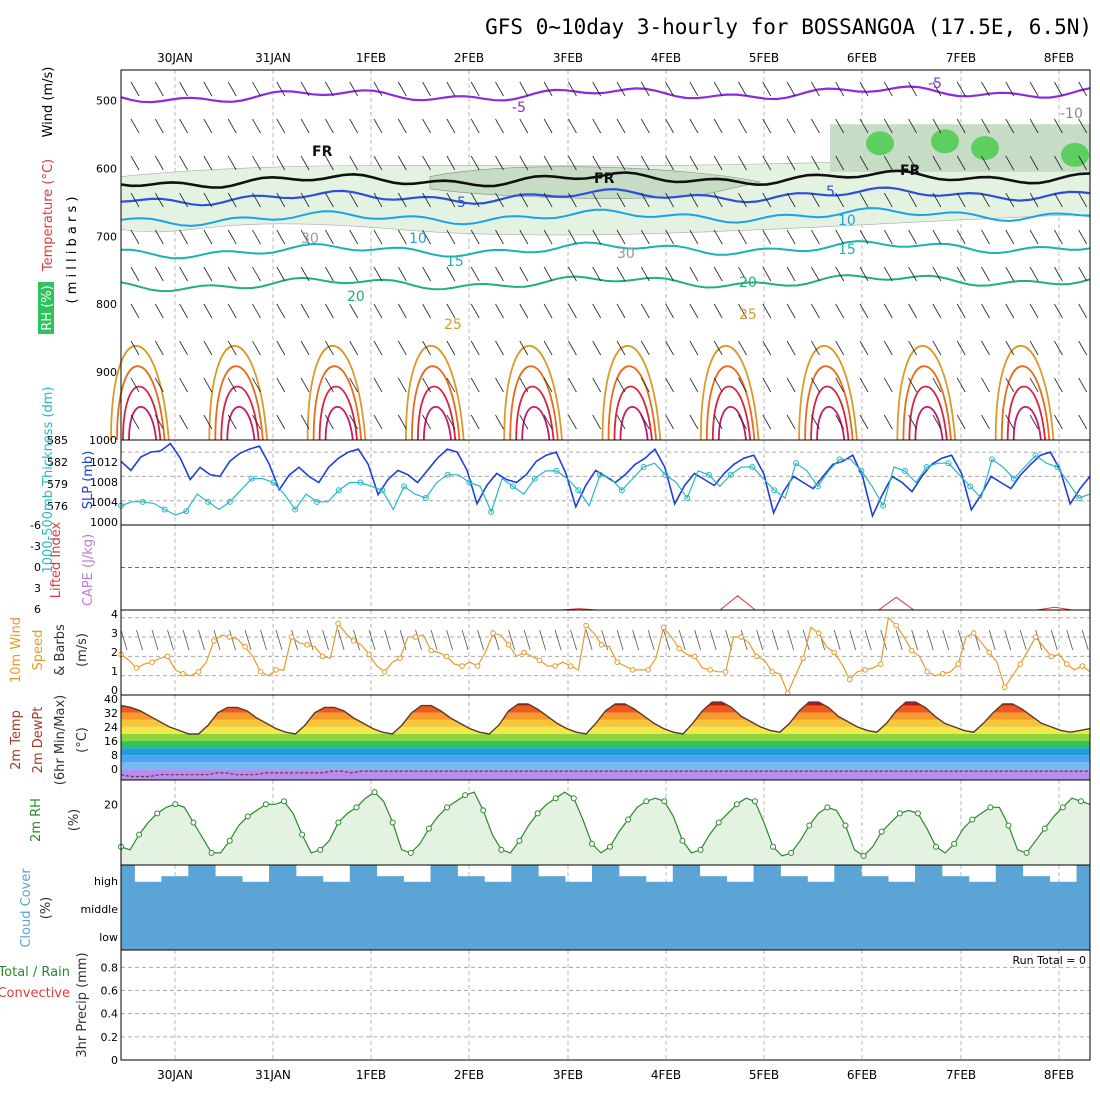  Describe the element at coordinates (36, 820) in the screenshot. I see `axis-label: 2m RH` at that location.